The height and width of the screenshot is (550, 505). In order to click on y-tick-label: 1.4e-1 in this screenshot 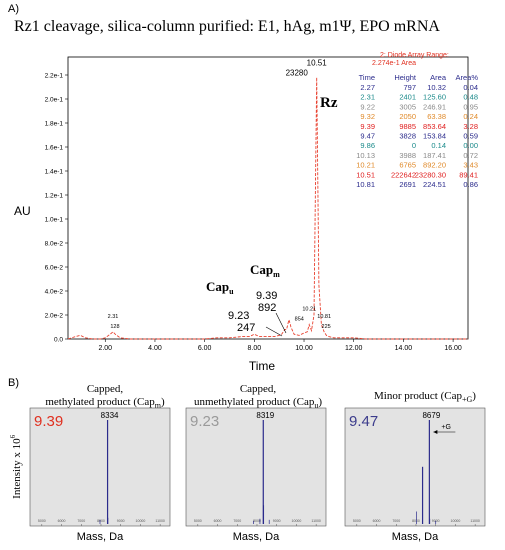, I will do `click(54, 172)`.